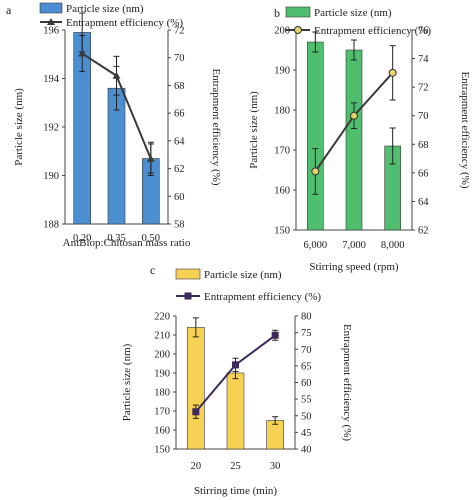  I want to click on x-tick-label: 0.50, so click(151, 238).